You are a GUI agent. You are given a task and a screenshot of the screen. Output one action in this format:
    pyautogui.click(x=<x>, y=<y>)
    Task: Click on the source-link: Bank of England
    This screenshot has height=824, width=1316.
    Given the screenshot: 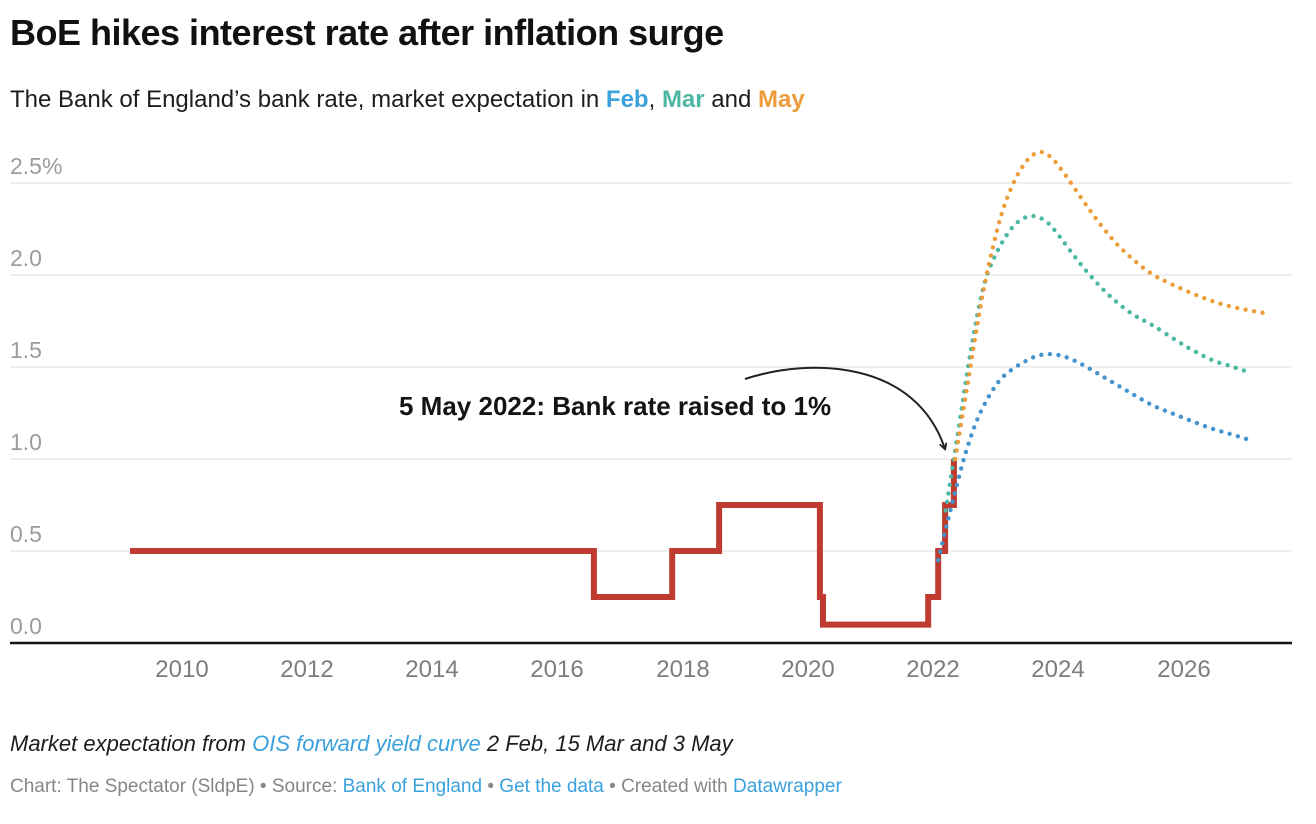 What is the action you would take?
    pyautogui.click(x=412, y=786)
    